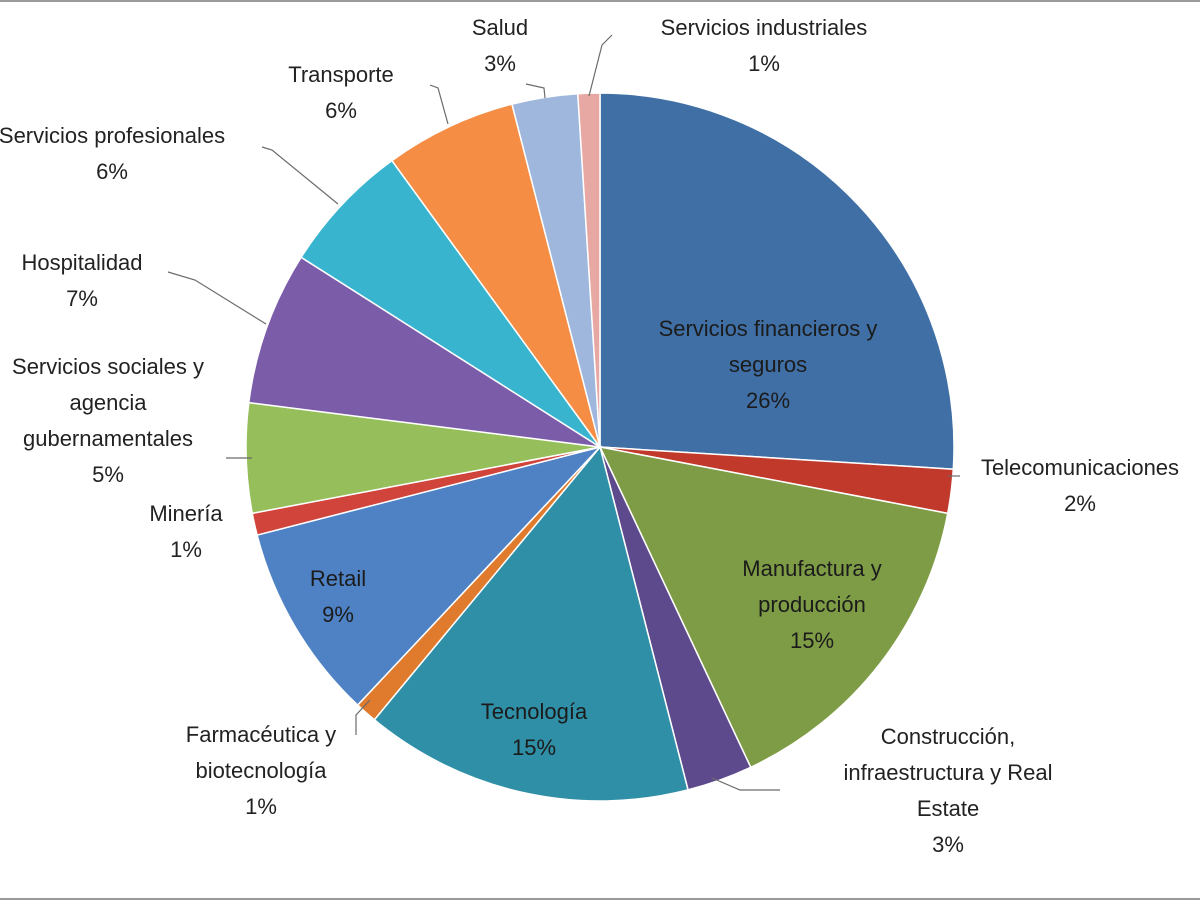 The image size is (1200, 900). What do you see at coordinates (1080, 467) in the screenshot?
I see `slice-name-line-1-0: Telecomunicaciones` at bounding box center [1080, 467].